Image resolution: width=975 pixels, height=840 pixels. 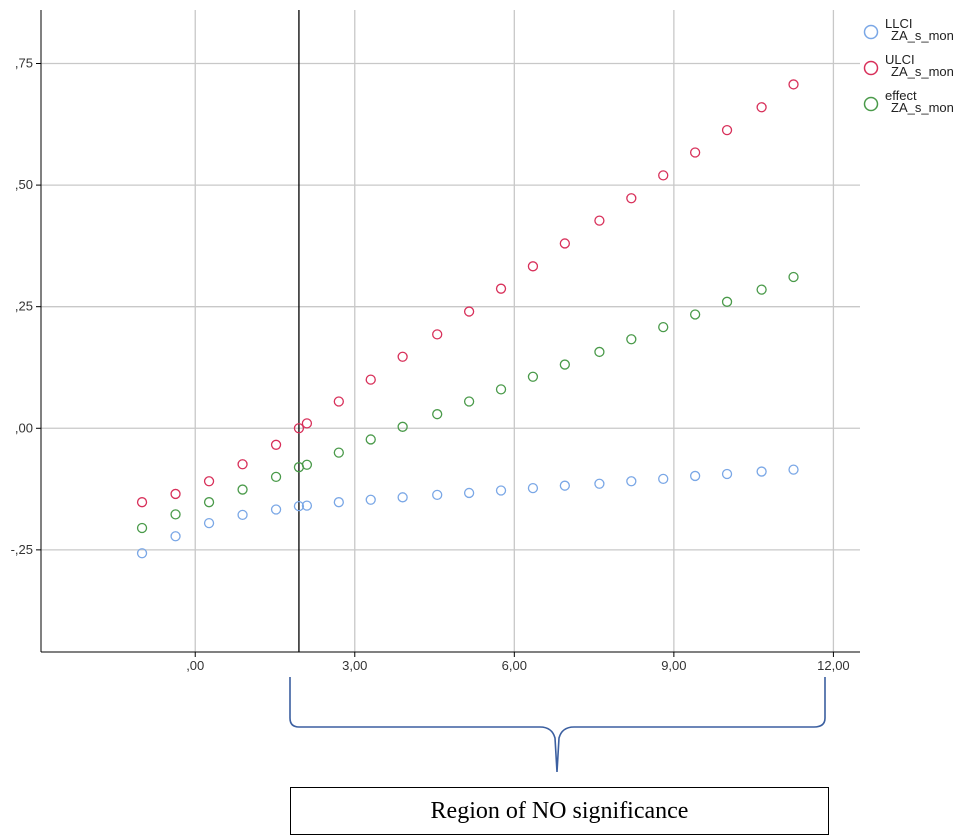 I want to click on legend-label: effect ZA_s_mon, so click(x=919, y=101).